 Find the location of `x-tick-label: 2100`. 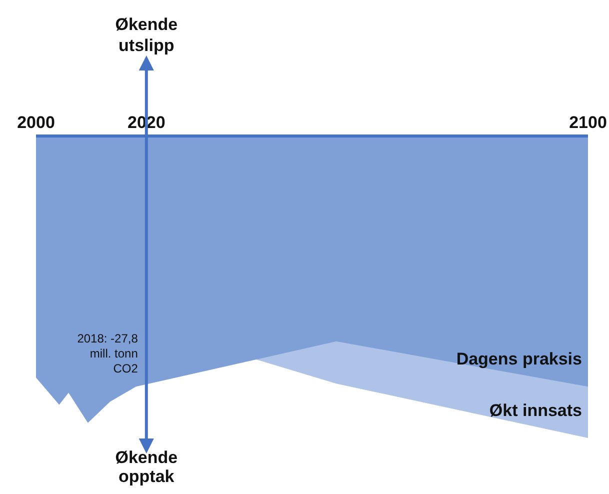

x-tick-label: 2100 is located at coordinates (588, 122).